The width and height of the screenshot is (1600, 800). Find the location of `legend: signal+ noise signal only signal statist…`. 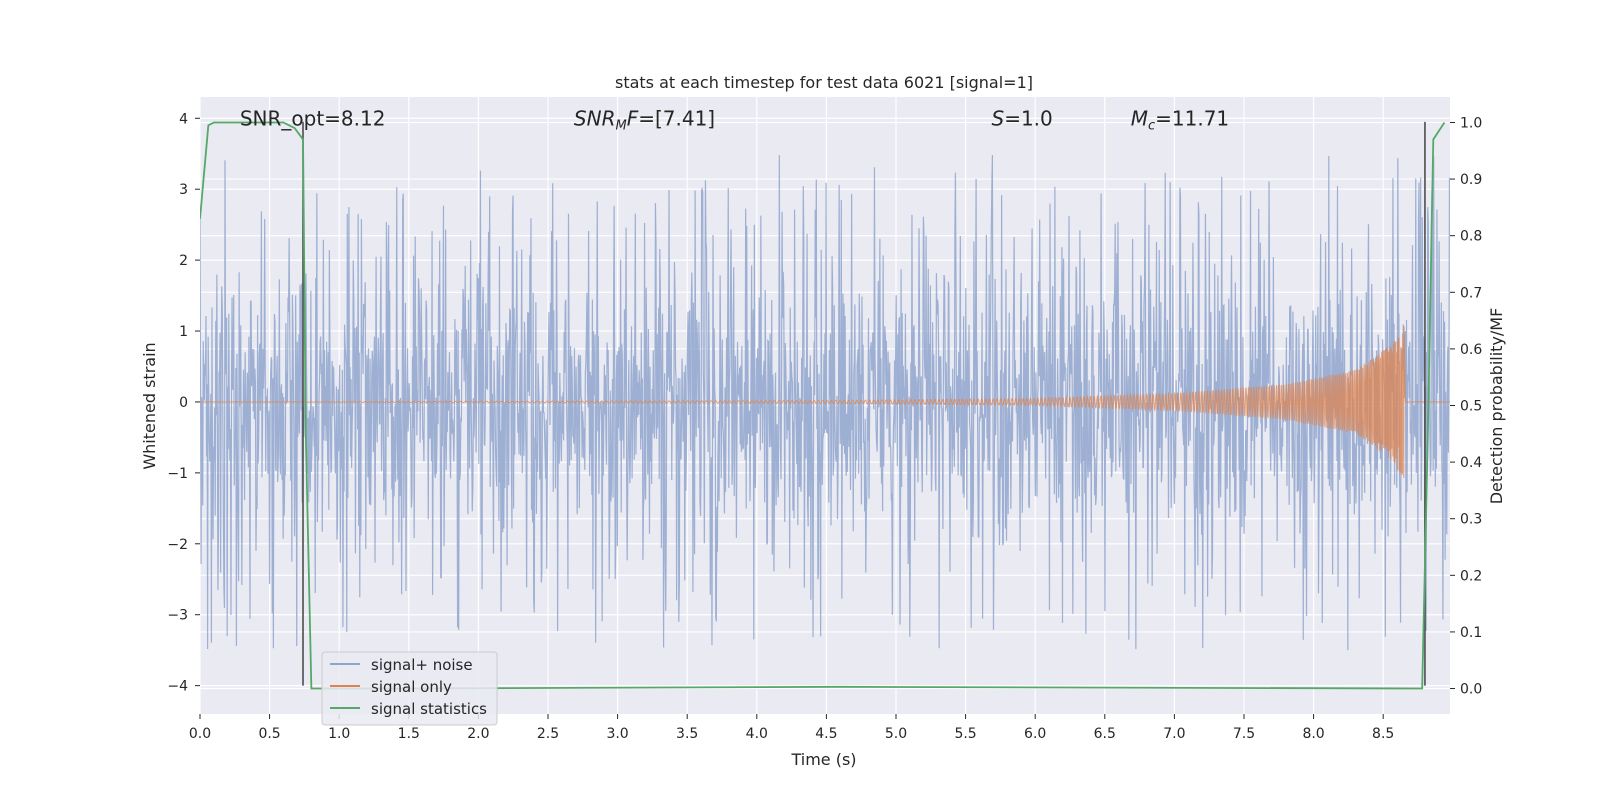

legend: signal+ noise signal only signal statist… is located at coordinates (409, 688).